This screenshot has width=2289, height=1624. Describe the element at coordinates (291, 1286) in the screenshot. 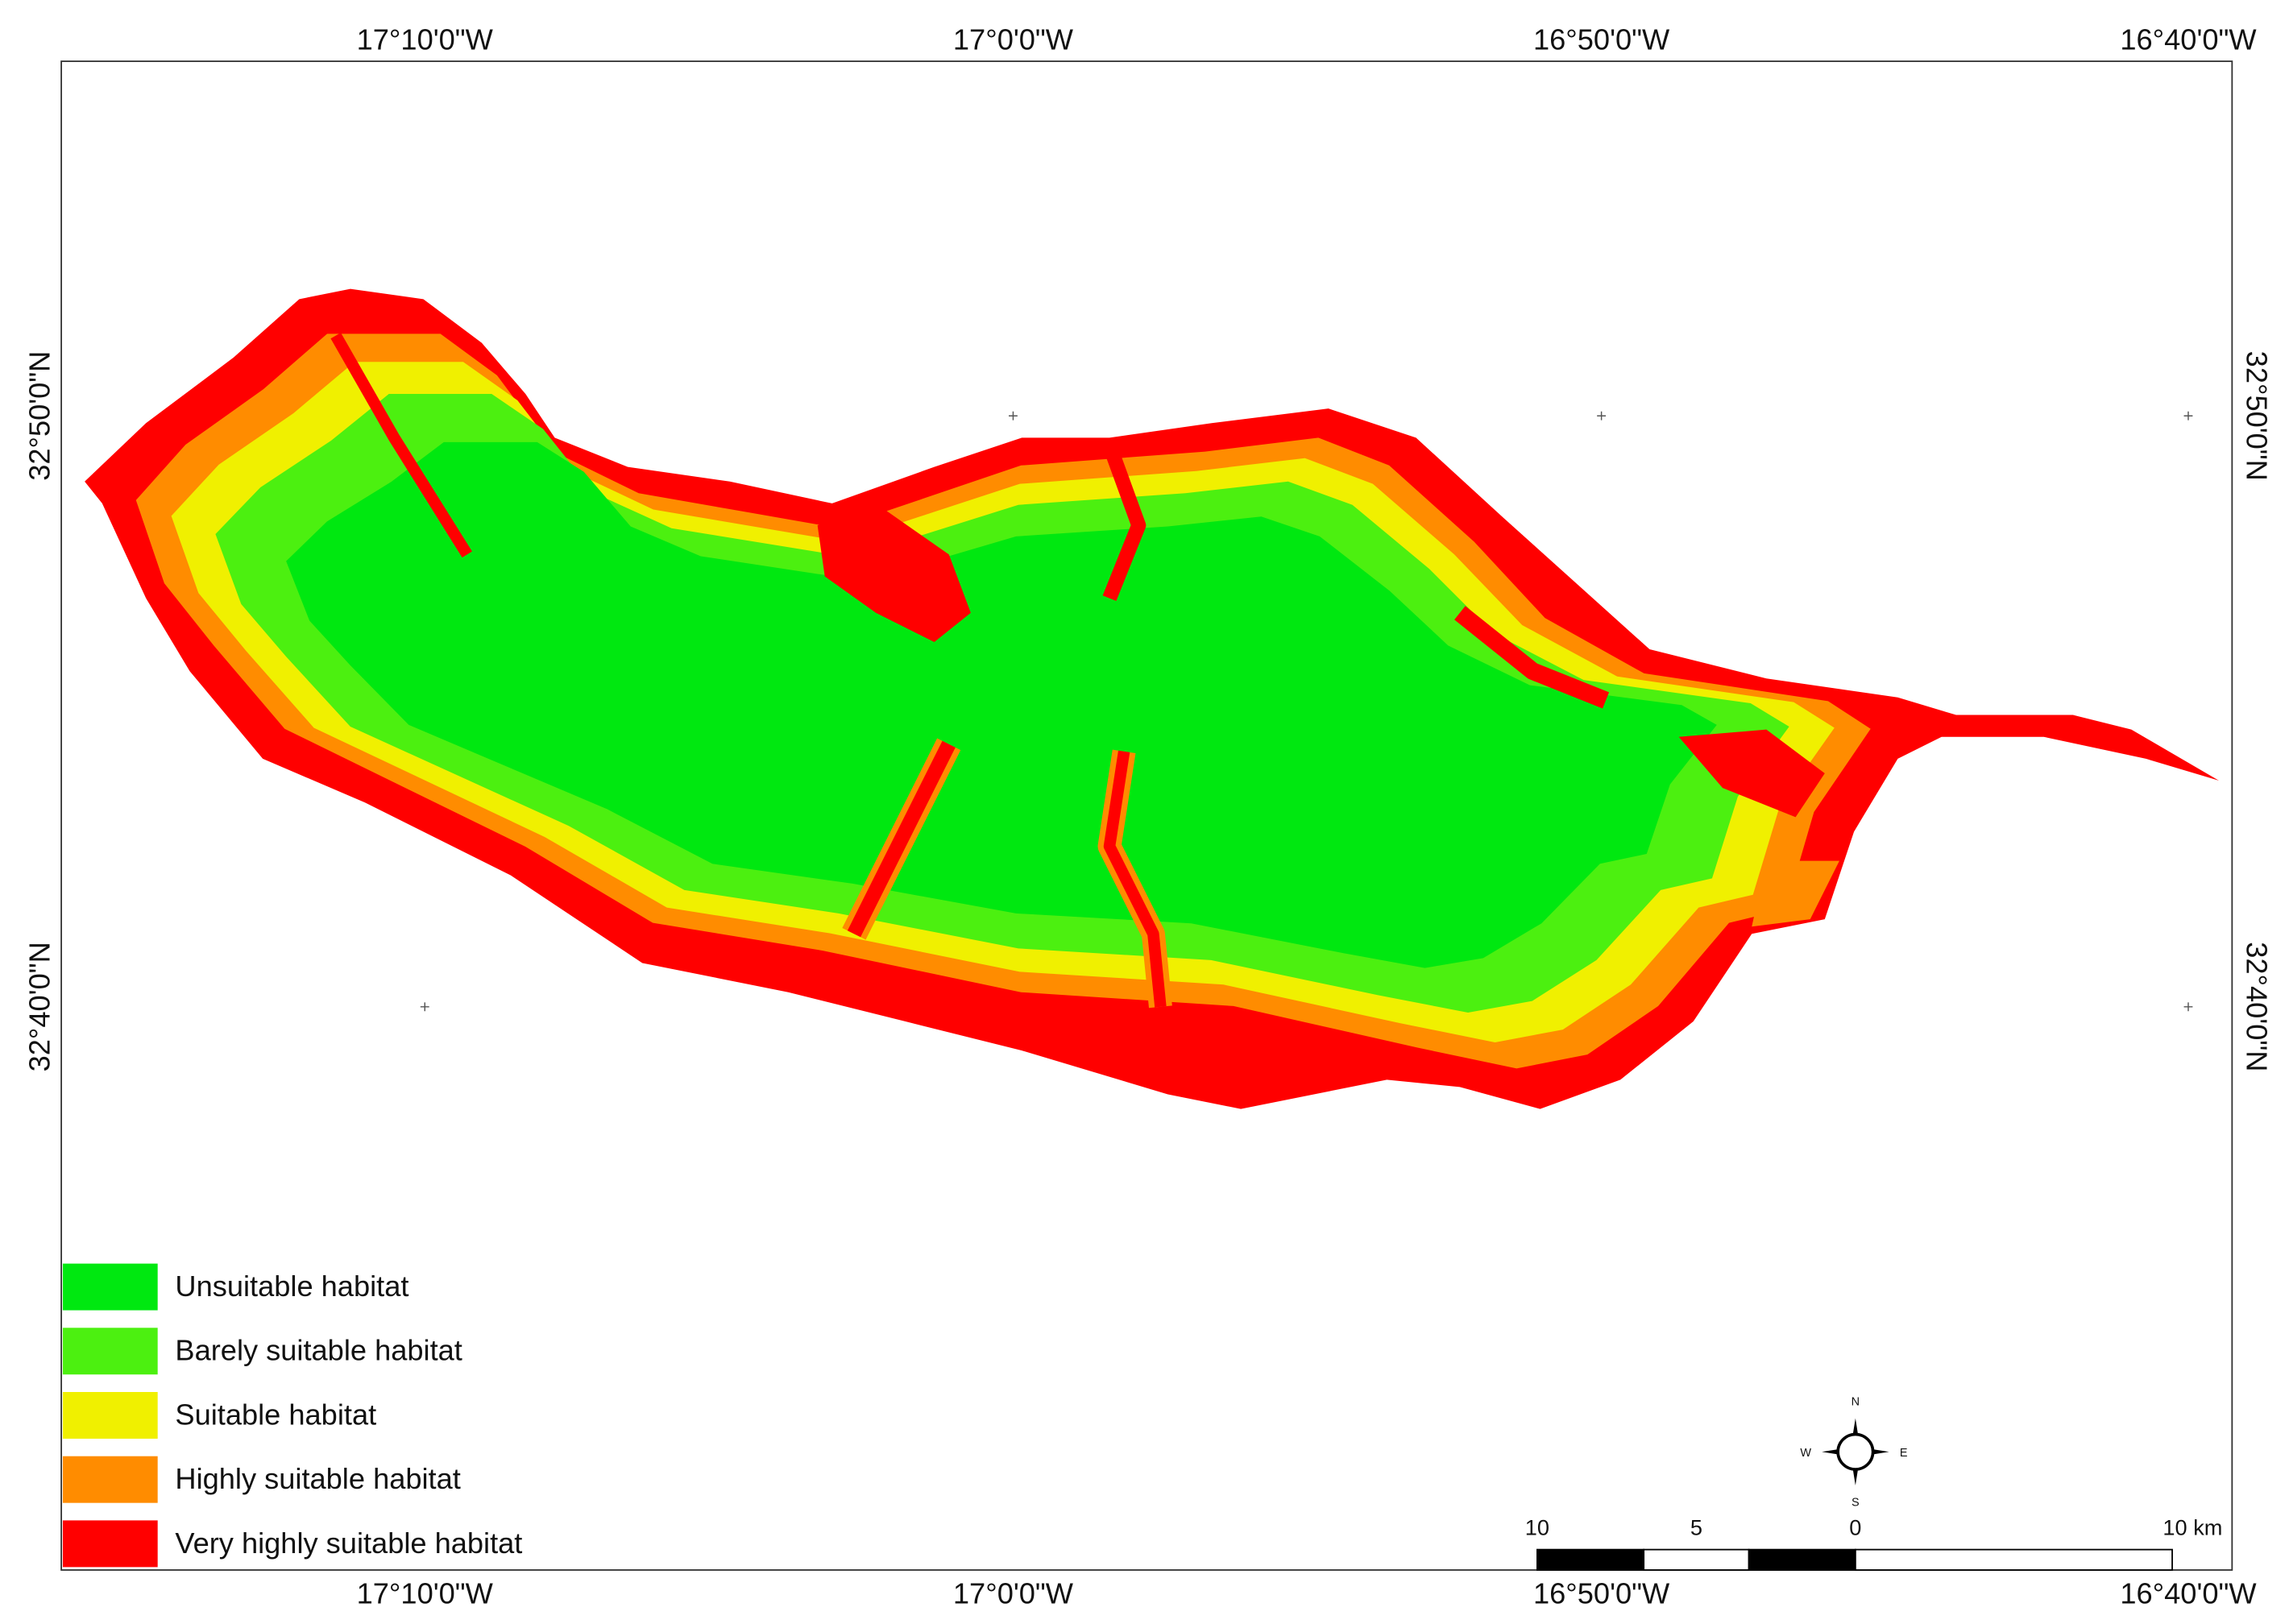

I see `legend-label: Unsuitable habitat` at that location.